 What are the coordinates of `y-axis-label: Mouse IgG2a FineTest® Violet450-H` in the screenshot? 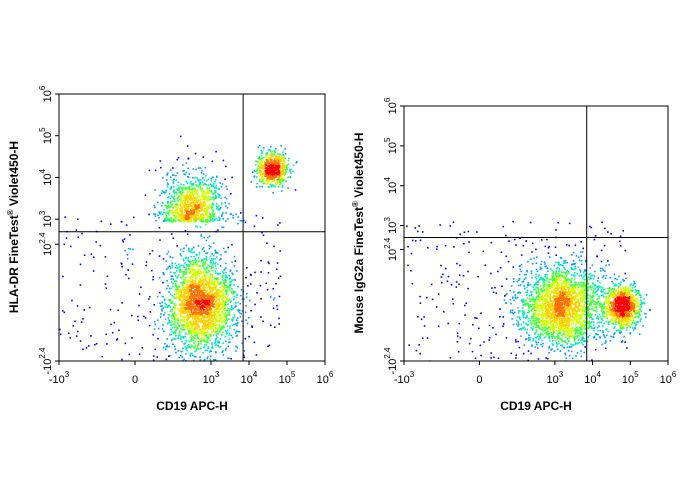 It's located at (358, 233).